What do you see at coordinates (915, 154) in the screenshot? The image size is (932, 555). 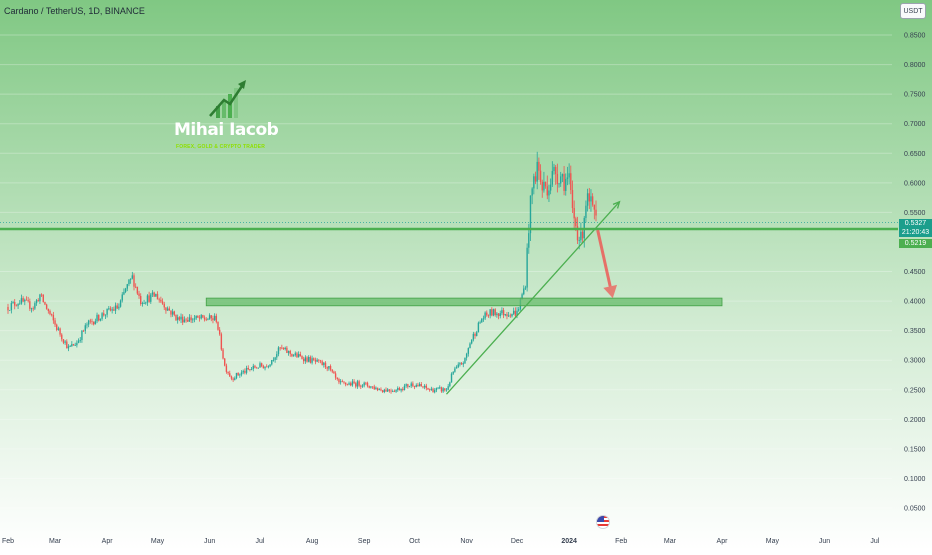 I see `y-tick-label: 0.6500` at bounding box center [915, 154].